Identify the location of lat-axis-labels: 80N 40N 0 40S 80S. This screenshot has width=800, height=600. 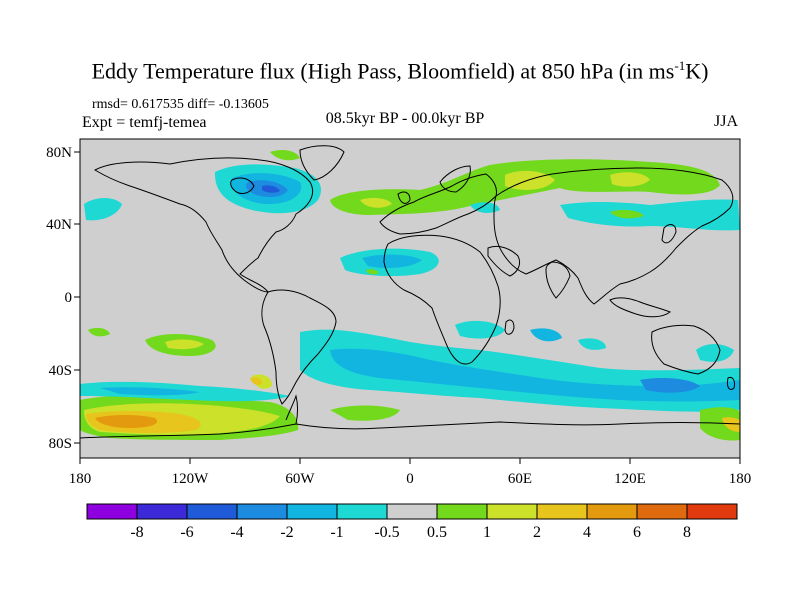
(59, 298).